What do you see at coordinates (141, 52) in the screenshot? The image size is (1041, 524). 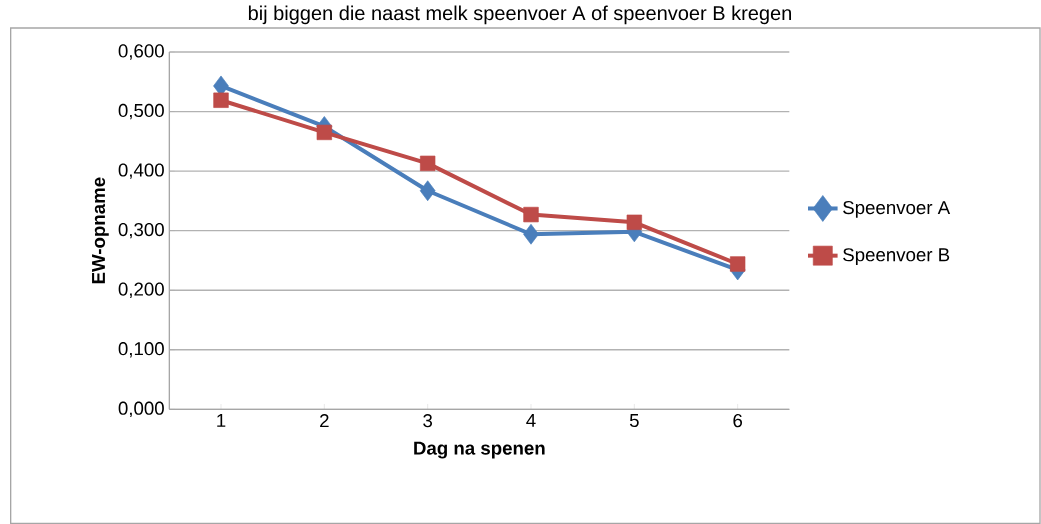 I see `y-tick-label: 0,600` at bounding box center [141, 52].